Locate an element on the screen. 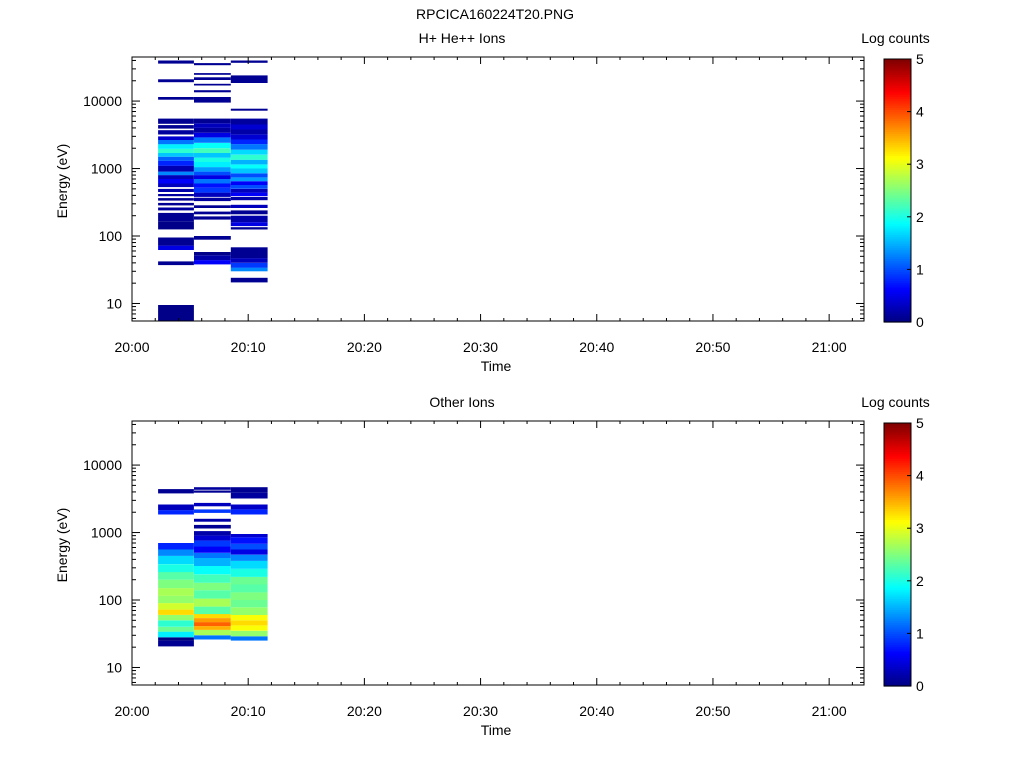 This screenshot has width=1024, height=768. y-axis-label: Energy (eV) is located at coordinates (62, 181).